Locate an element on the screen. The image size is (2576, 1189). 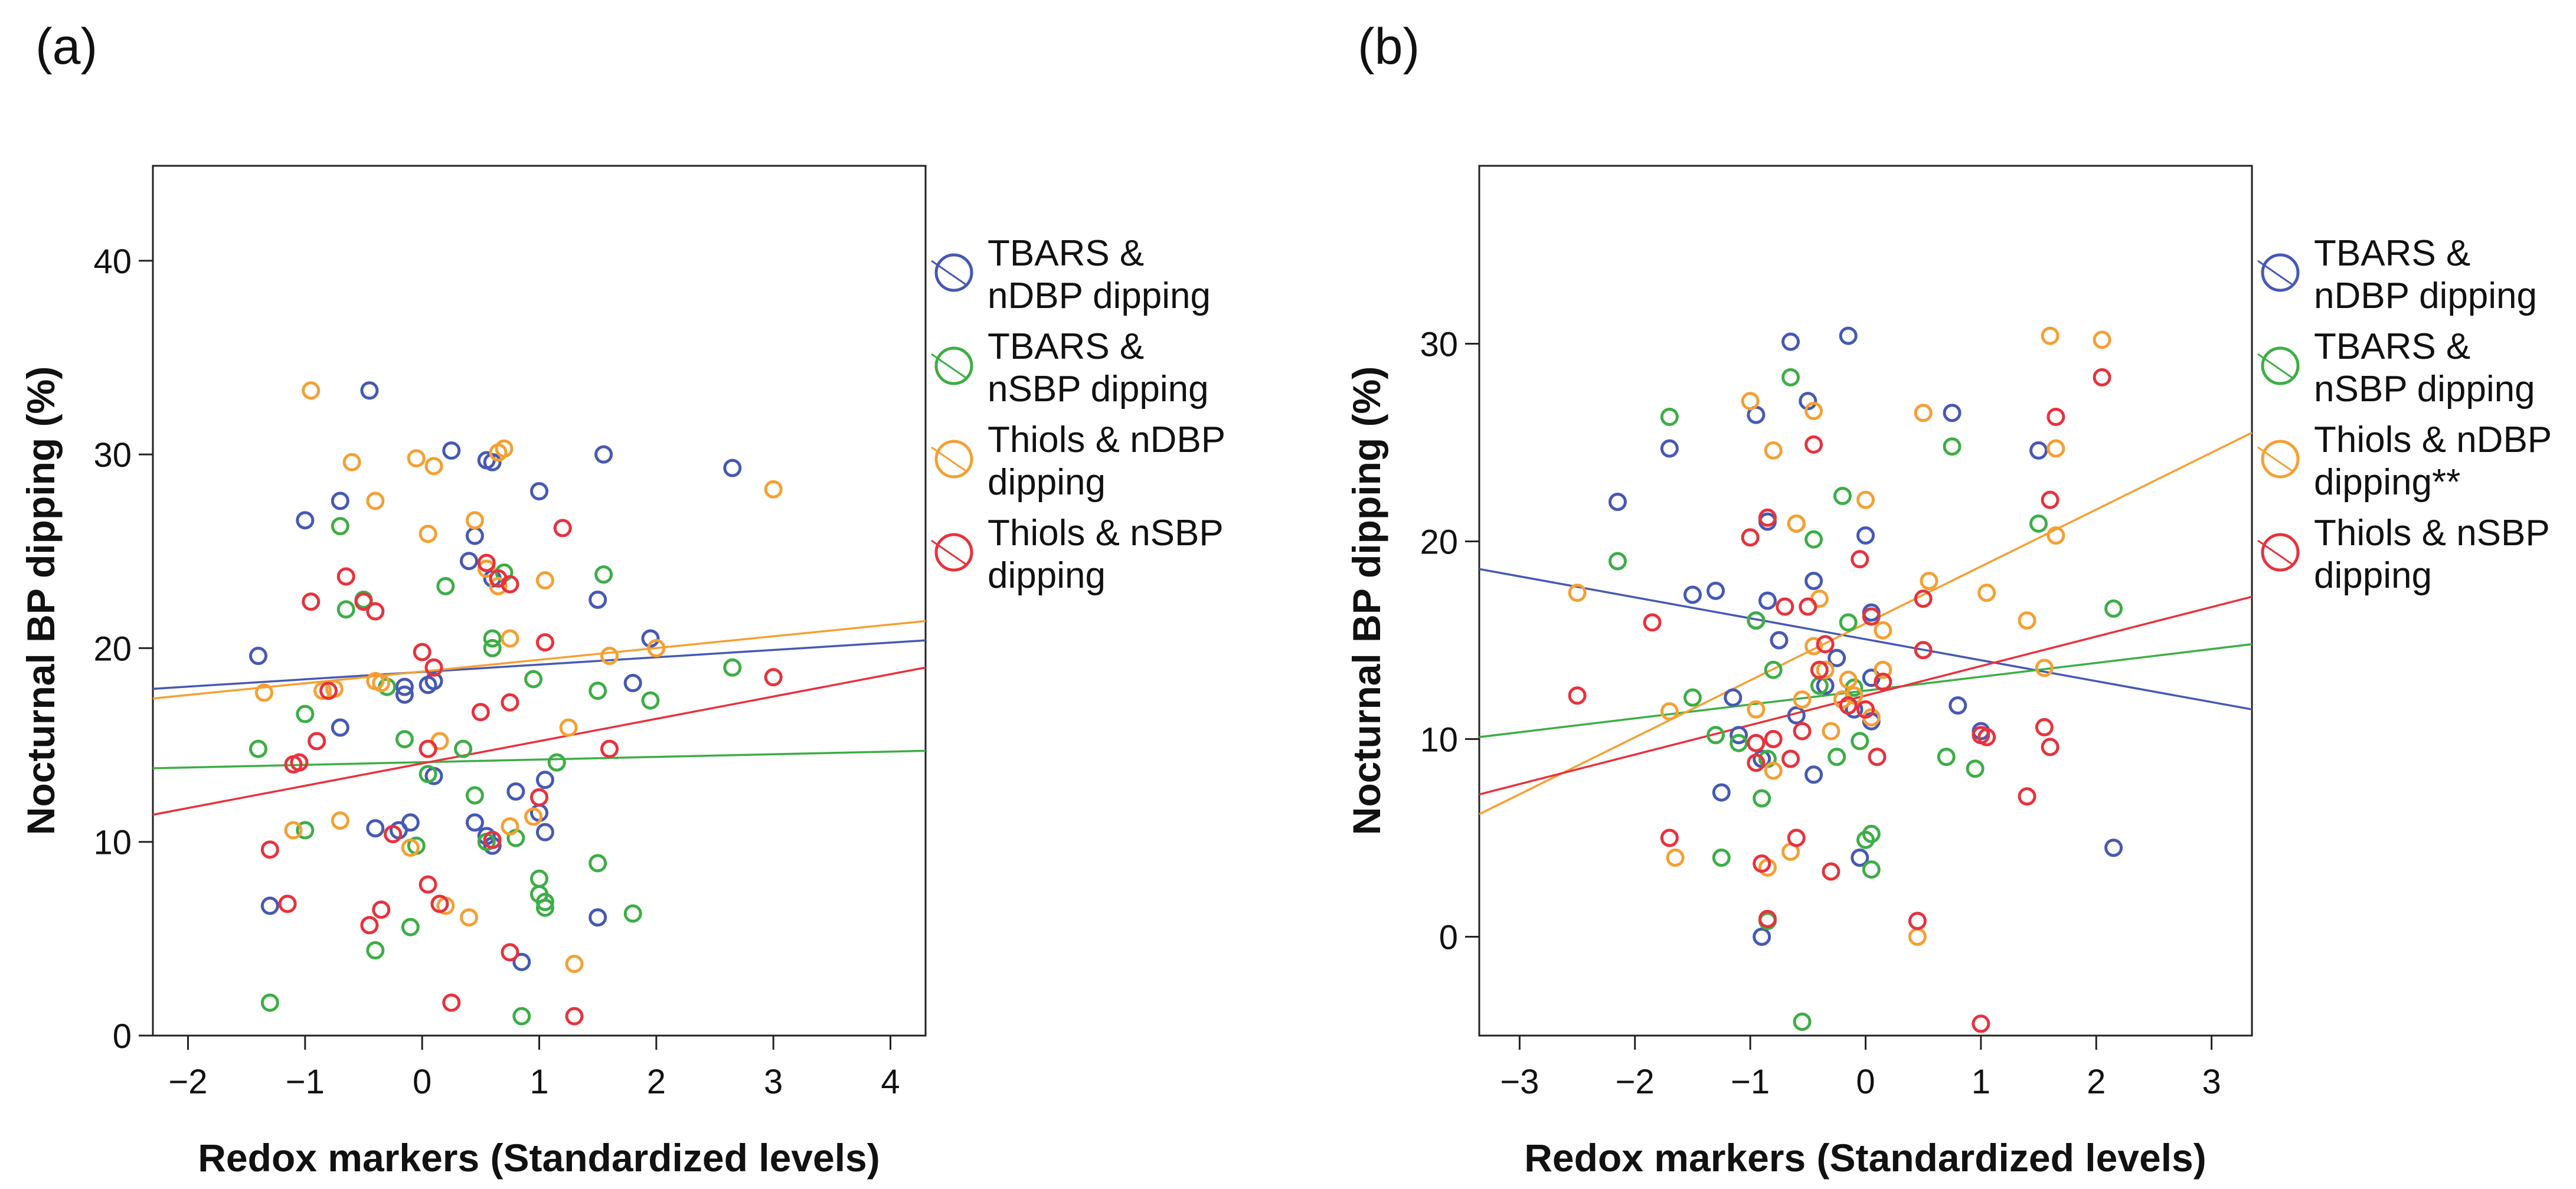
y-tick-label: 40 is located at coordinates (112, 262).